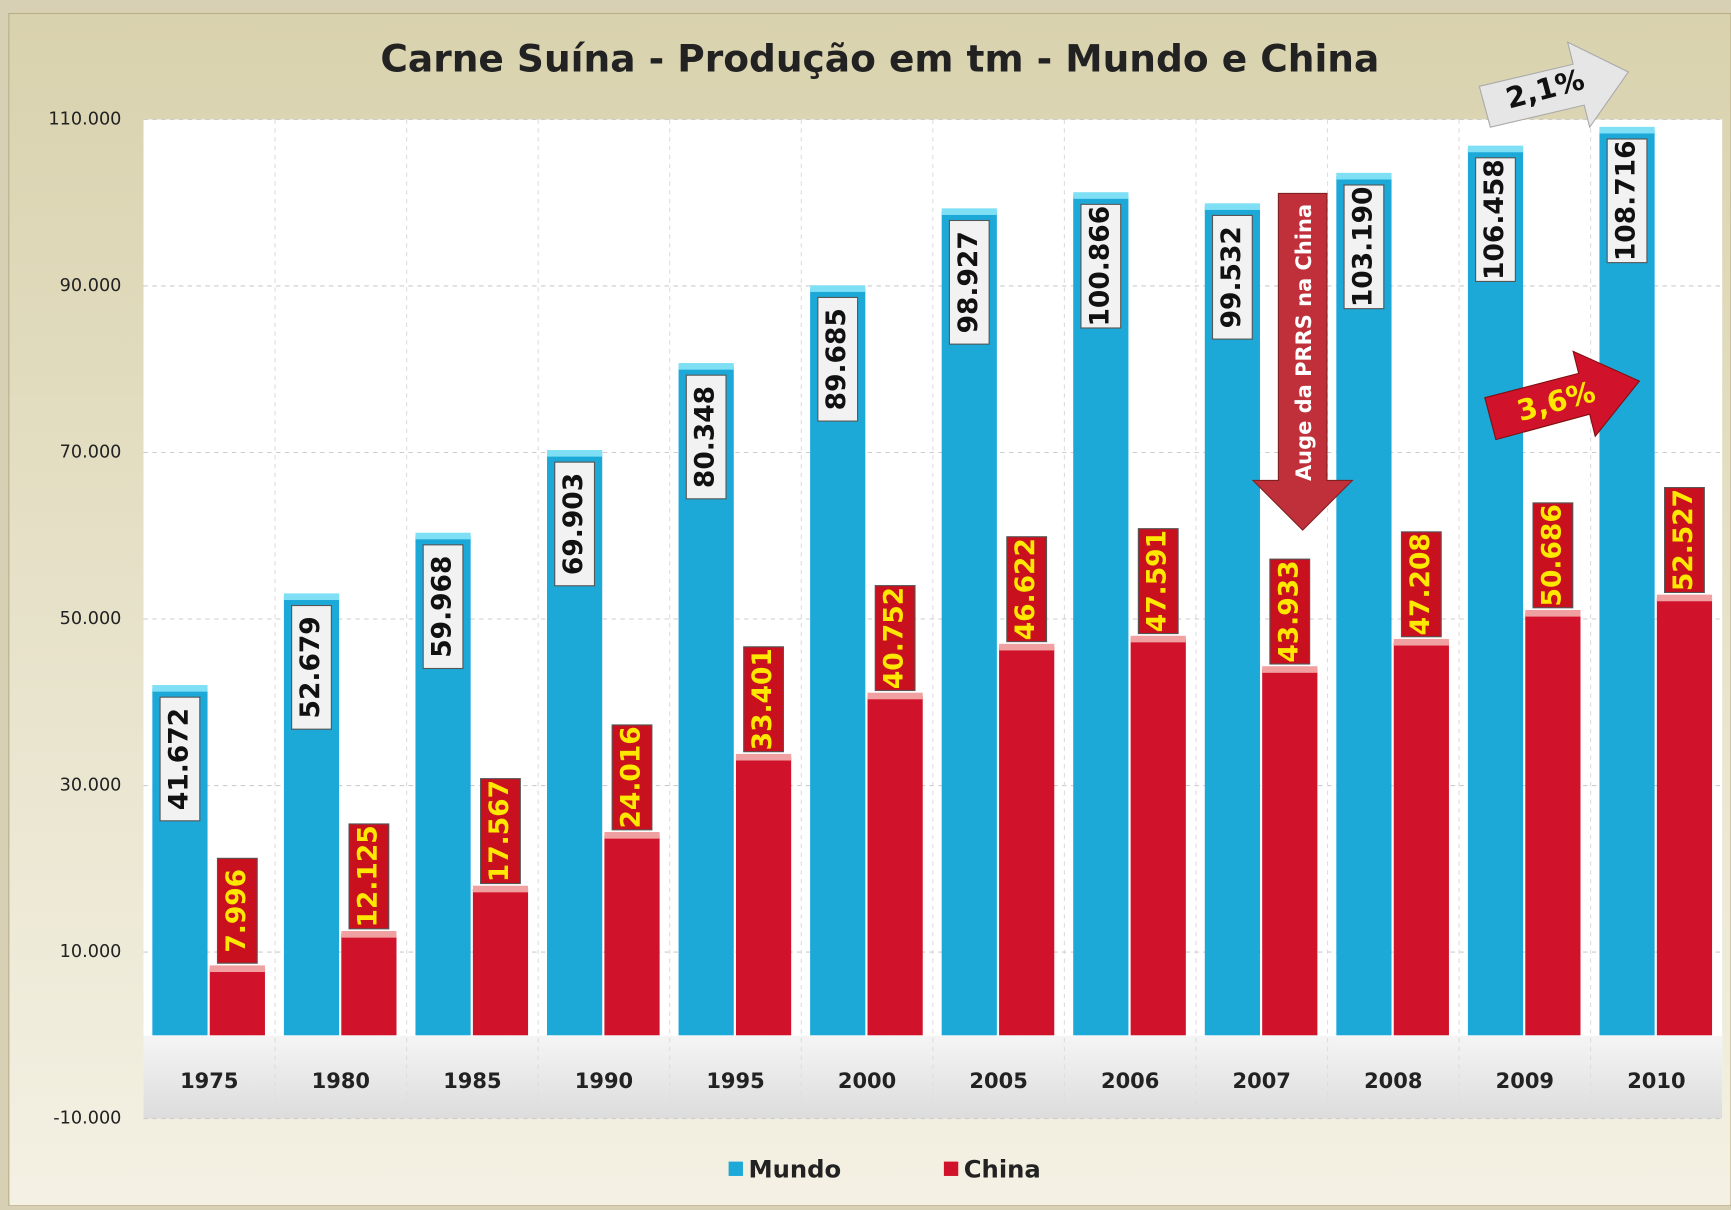 Image resolution: width=1731 pixels, height=1210 pixels. Describe the element at coordinates (735, 1081) in the screenshot. I see `x-tick-label: 1995` at that location.